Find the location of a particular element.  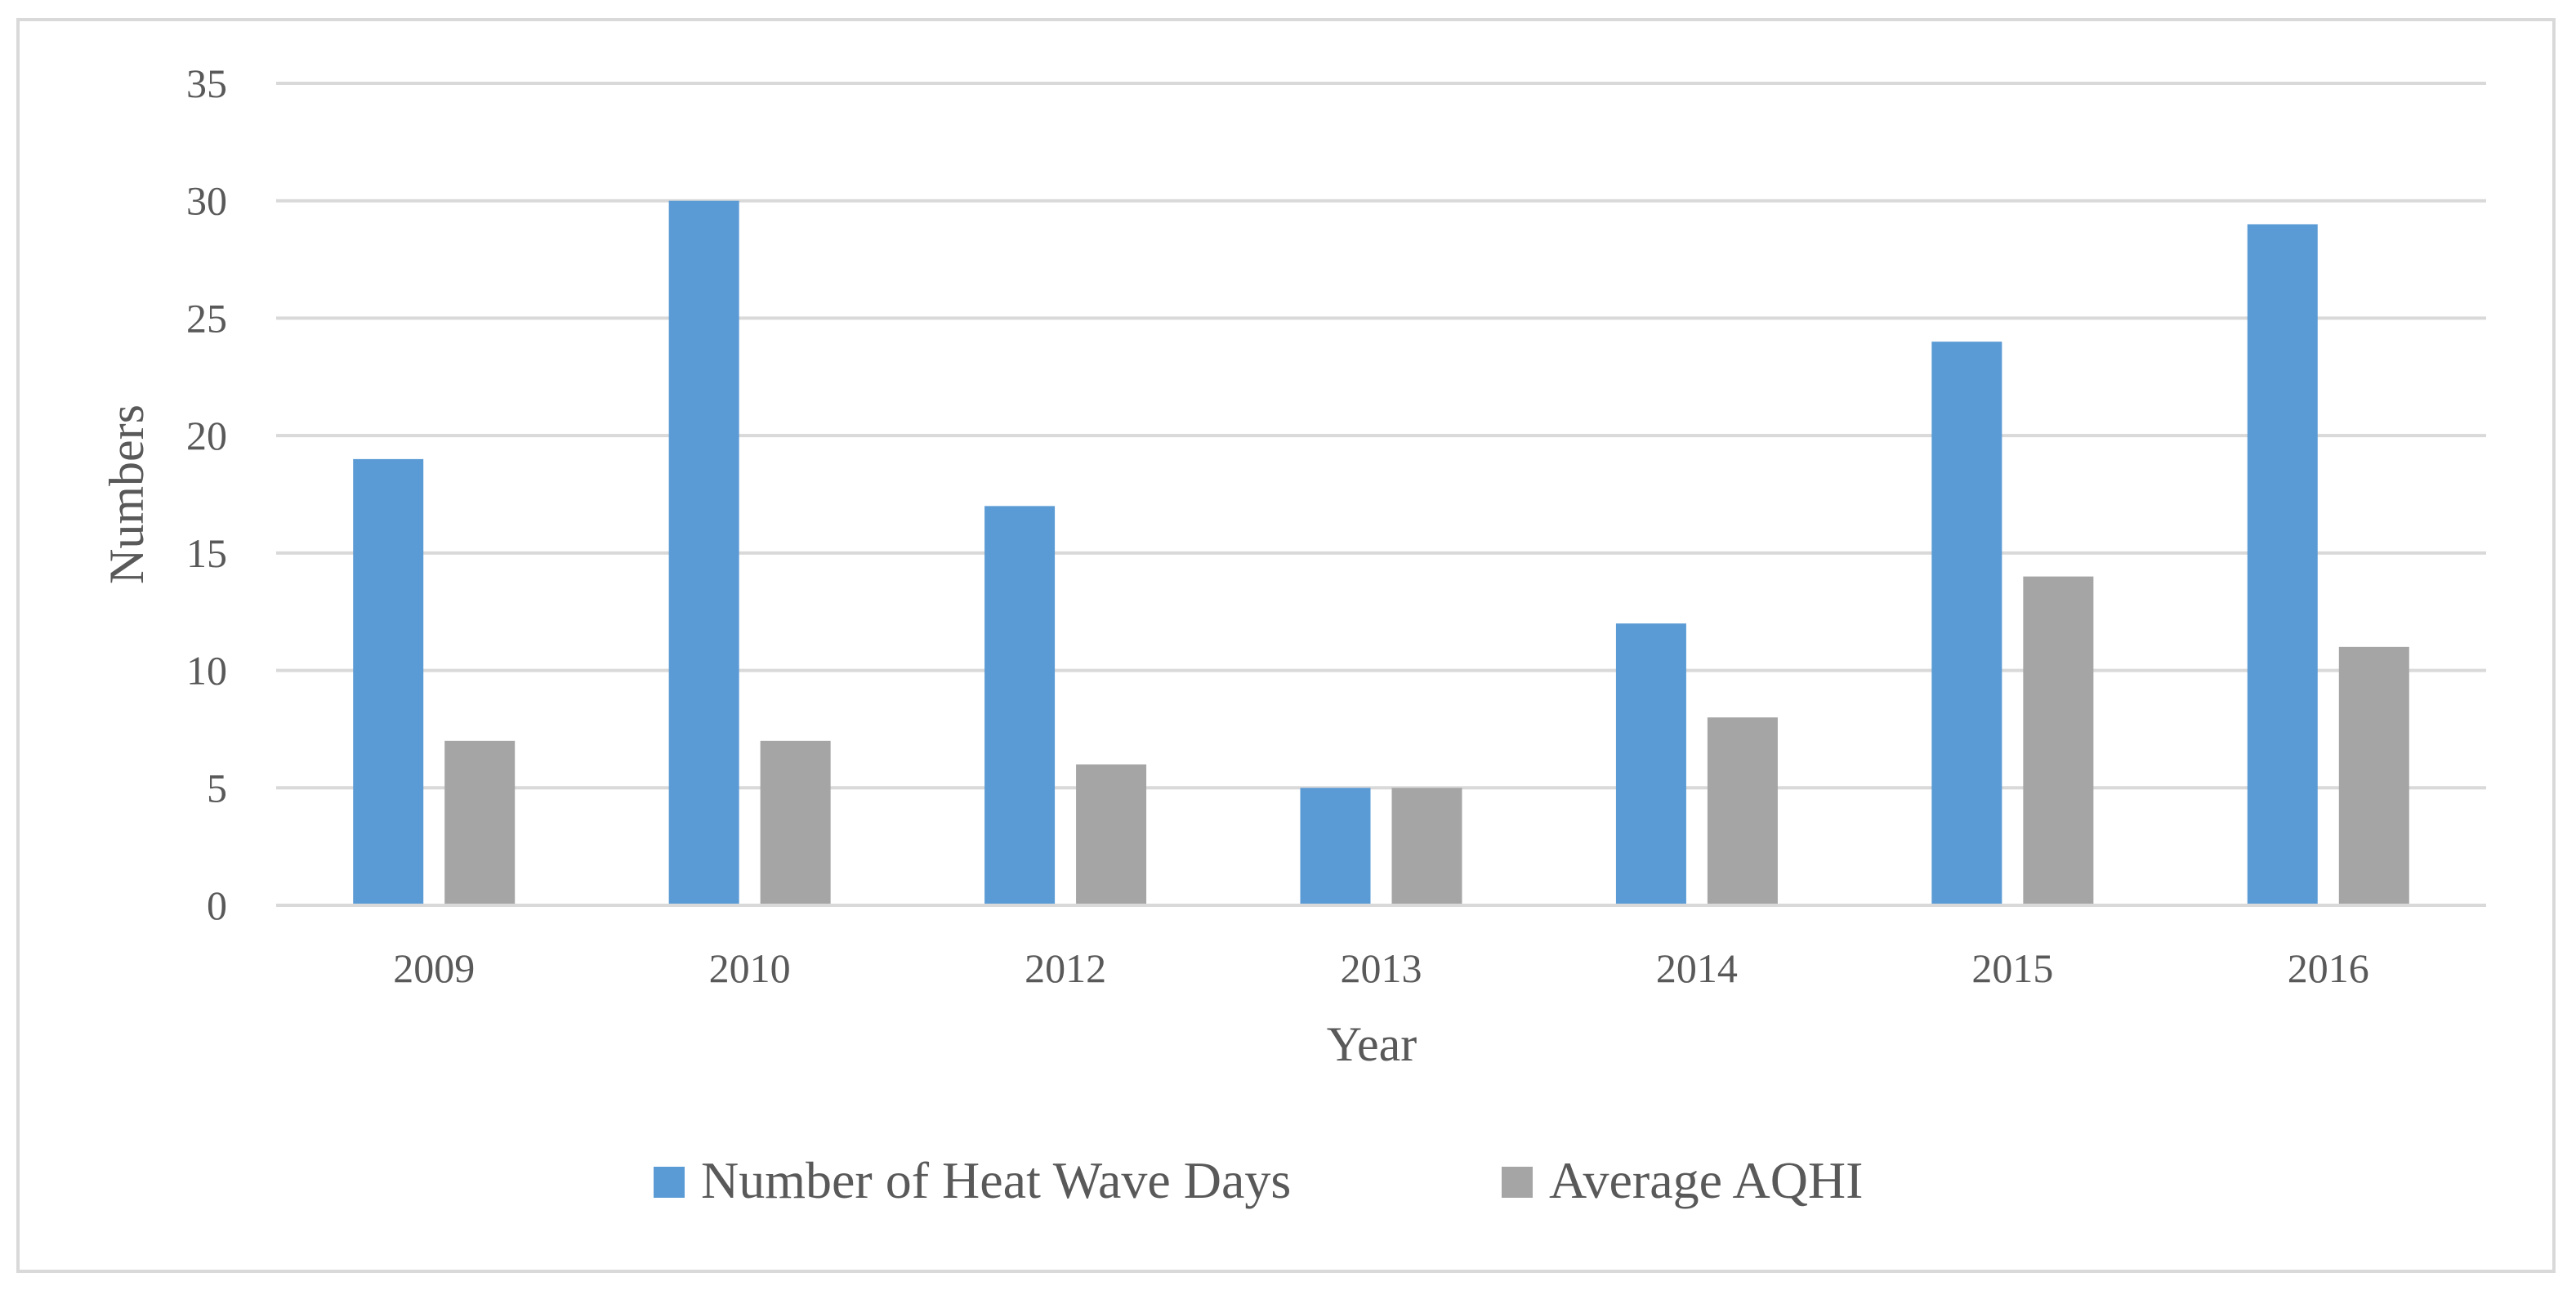

bar-average-aqhi-2009 is located at coordinates (480, 822).